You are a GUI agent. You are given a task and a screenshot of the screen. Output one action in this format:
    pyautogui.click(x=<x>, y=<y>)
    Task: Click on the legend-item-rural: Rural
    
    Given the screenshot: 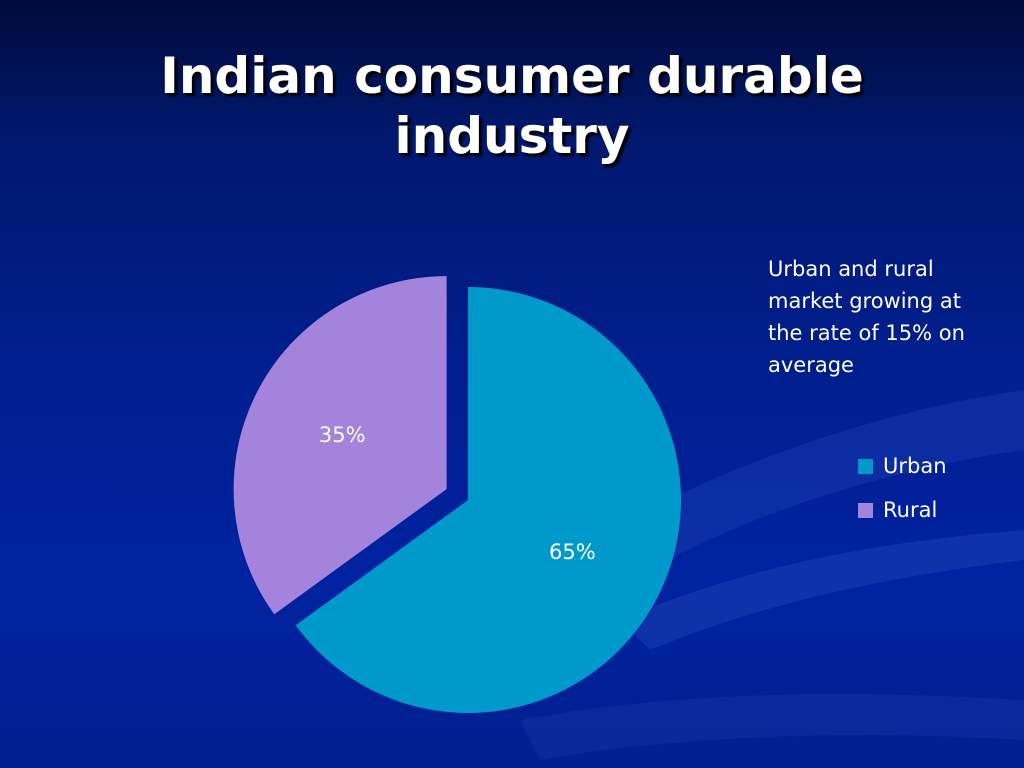 What is the action you would take?
    pyautogui.click(x=902, y=510)
    